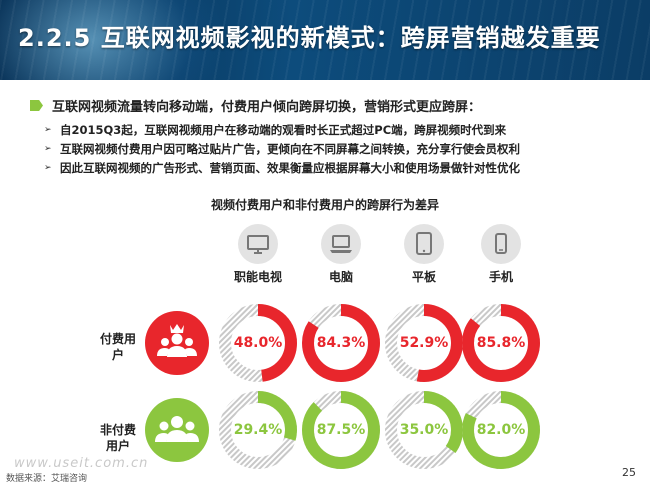 This screenshot has width=650, height=487. Describe the element at coordinates (324, 205) in the screenshot. I see `chart-title: 视频付费用户和非付费用户的跨屏行为差异` at that location.